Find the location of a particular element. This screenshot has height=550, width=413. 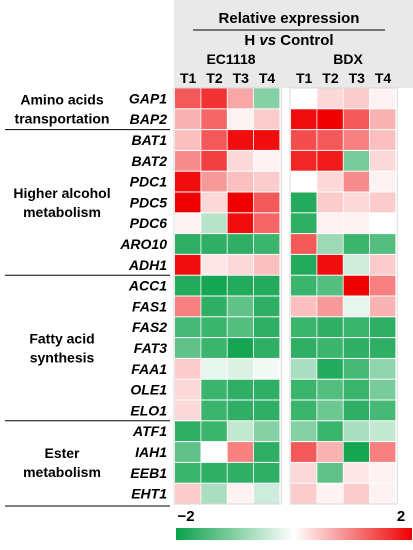

gene-label: ATF1 is located at coordinates (149, 431).